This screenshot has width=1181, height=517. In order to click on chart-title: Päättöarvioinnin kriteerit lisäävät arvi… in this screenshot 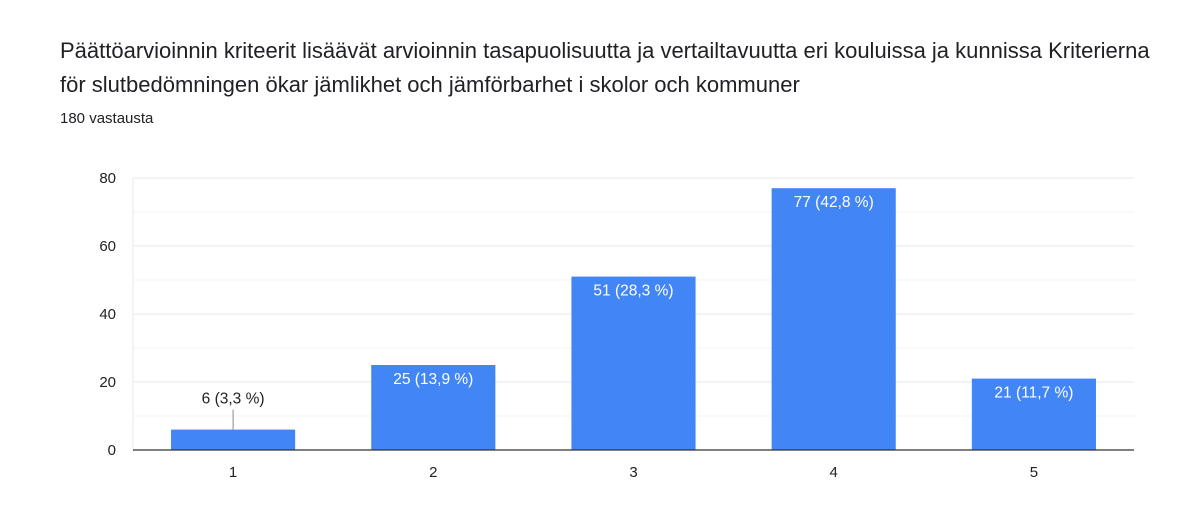, I will do `click(605, 67)`.